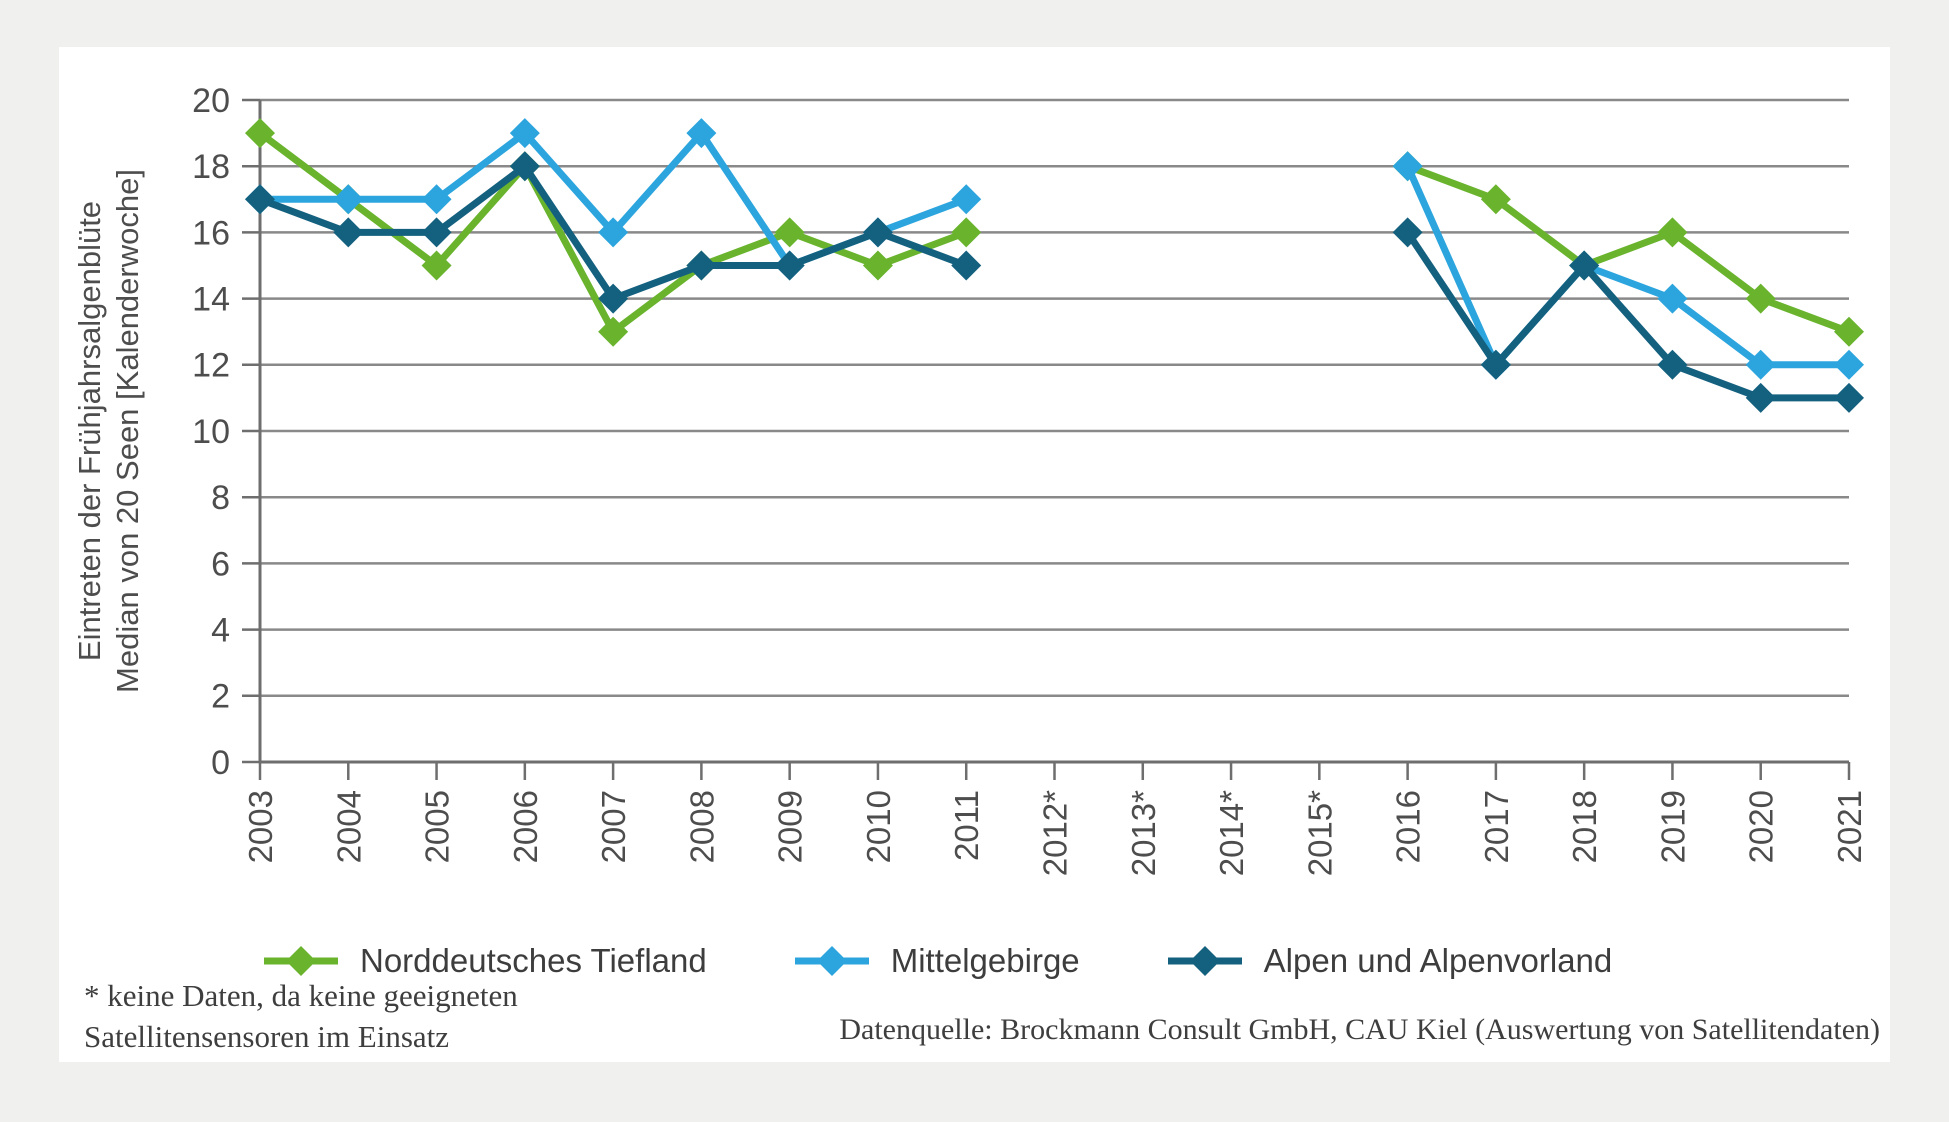  Describe the element at coordinates (878, 826) in the screenshot. I see `x-tick-label: 2010` at that location.